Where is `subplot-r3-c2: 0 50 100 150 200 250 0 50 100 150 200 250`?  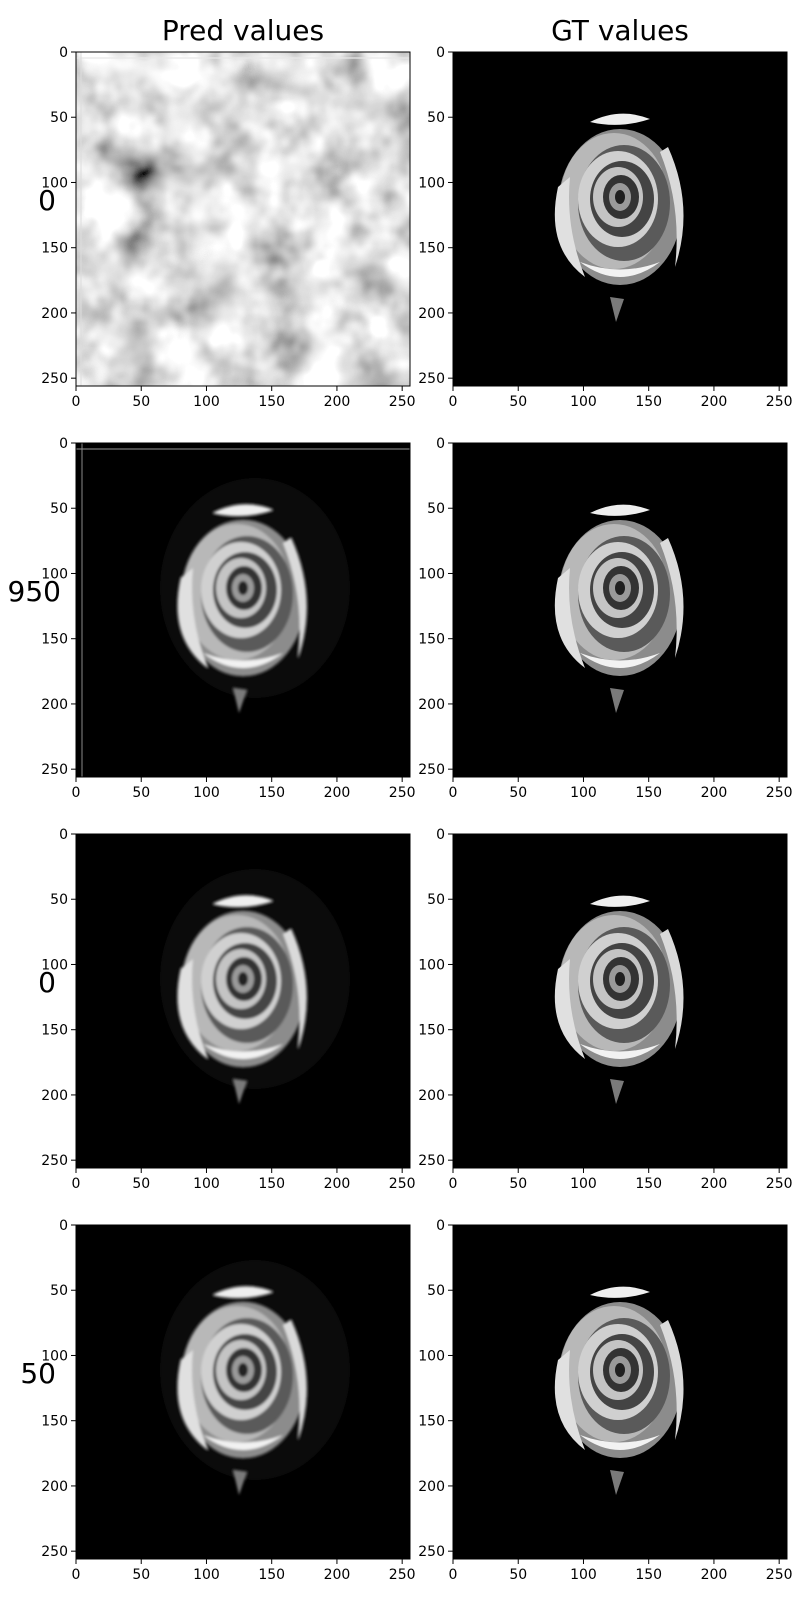 subplot-r3-c2: 0 50 100 150 200 250 0 50 100 150 200 250 is located at coordinates (605, 1009).